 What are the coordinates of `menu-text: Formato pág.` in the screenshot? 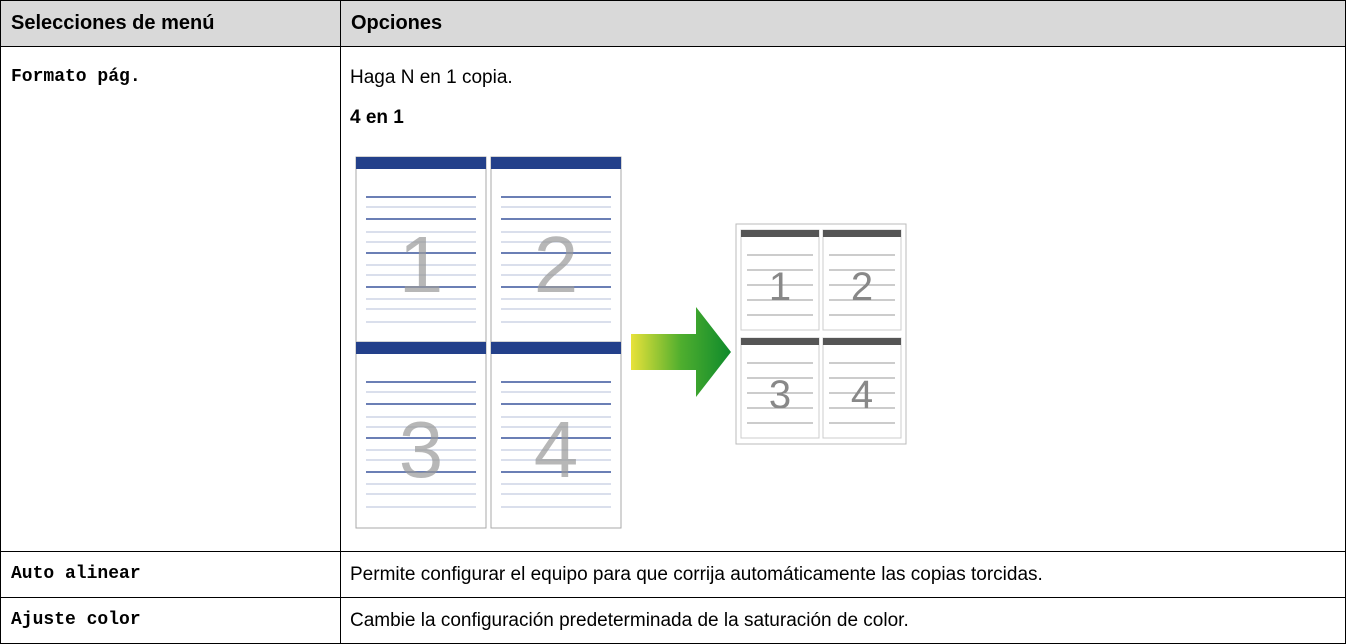 It's located at (76, 77).